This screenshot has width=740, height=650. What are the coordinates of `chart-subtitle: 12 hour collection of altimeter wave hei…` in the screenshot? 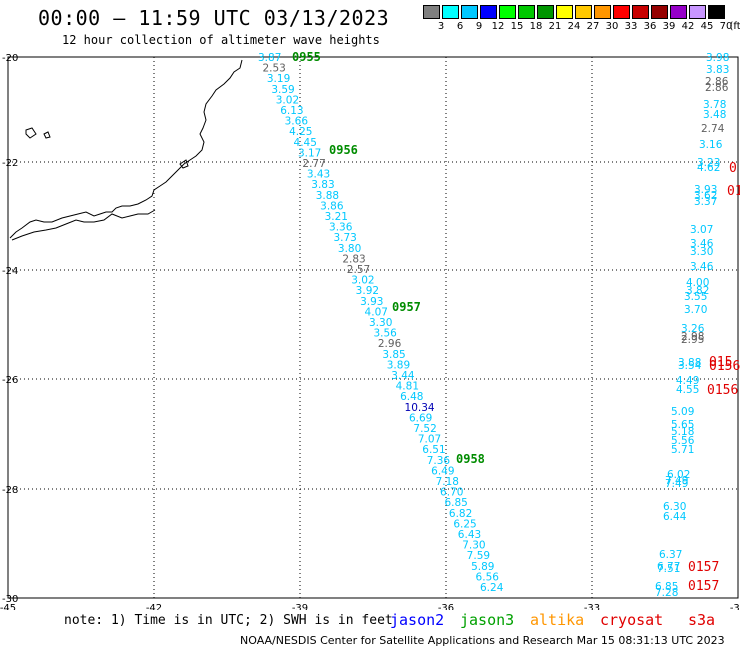 It's located at (221, 40).